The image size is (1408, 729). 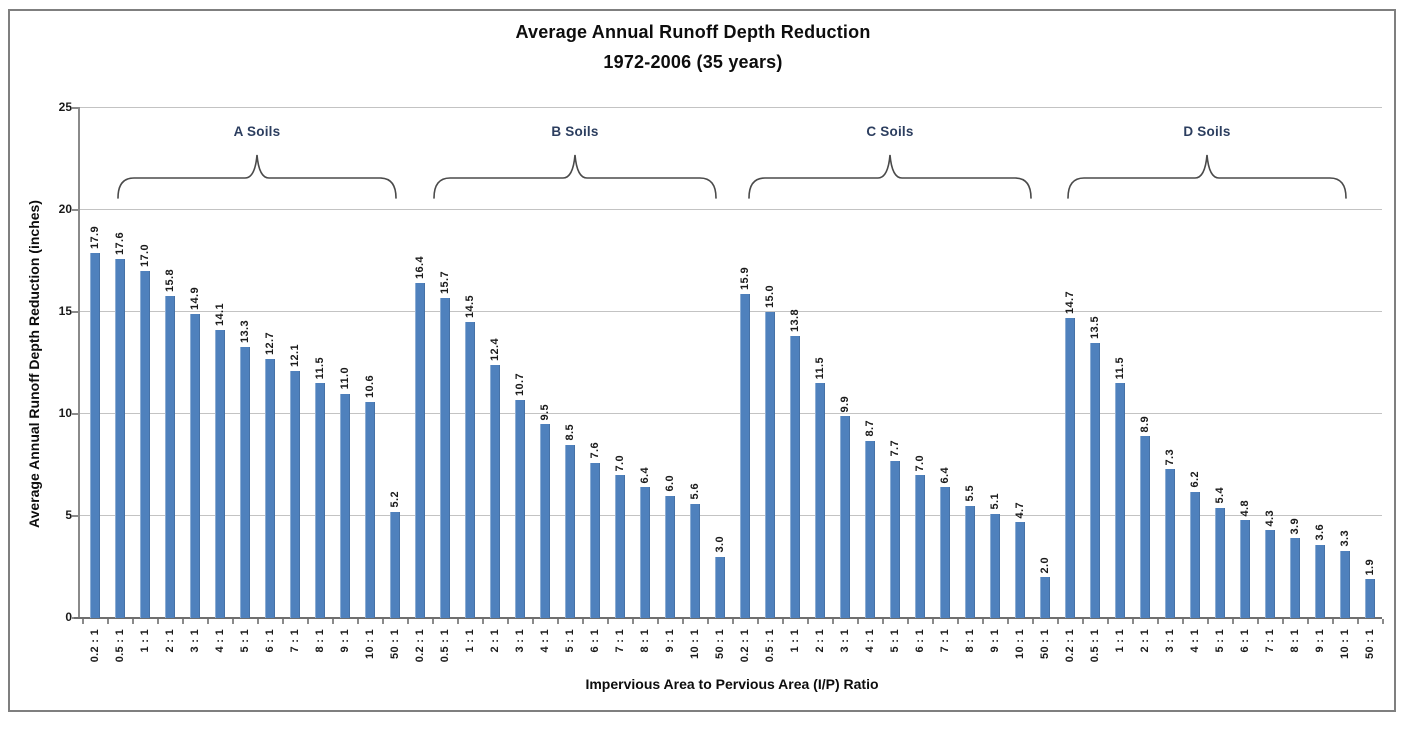 What do you see at coordinates (244, 331) in the screenshot?
I see `bar-value-label: 13.3` at bounding box center [244, 331].